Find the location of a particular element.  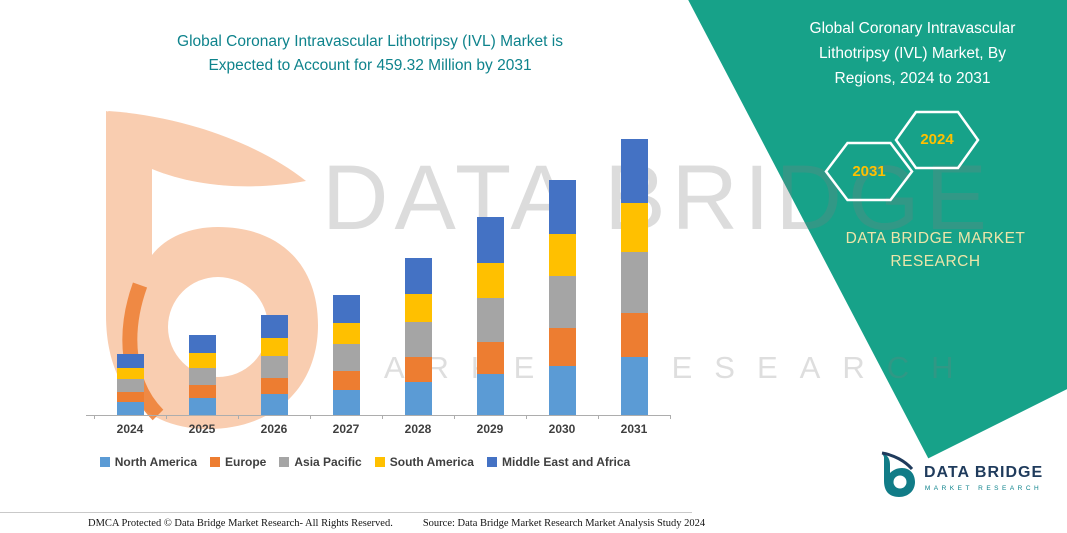

stacked-bar-2030 is located at coordinates (562, 297).